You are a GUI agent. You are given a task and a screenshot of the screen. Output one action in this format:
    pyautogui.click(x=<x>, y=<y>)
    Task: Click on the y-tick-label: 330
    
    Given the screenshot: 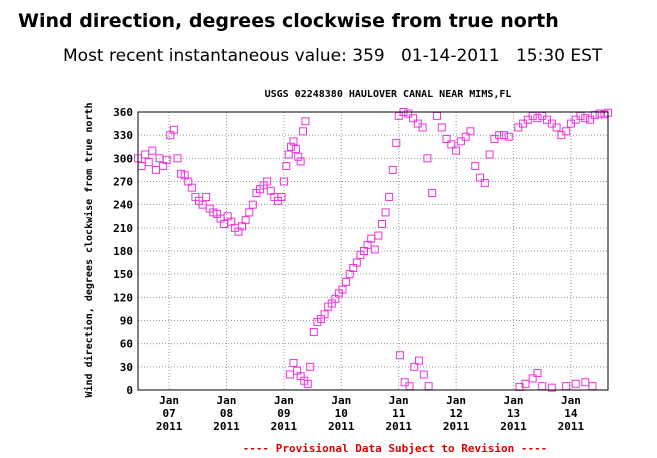 What is the action you would take?
    pyautogui.click(x=123, y=135)
    